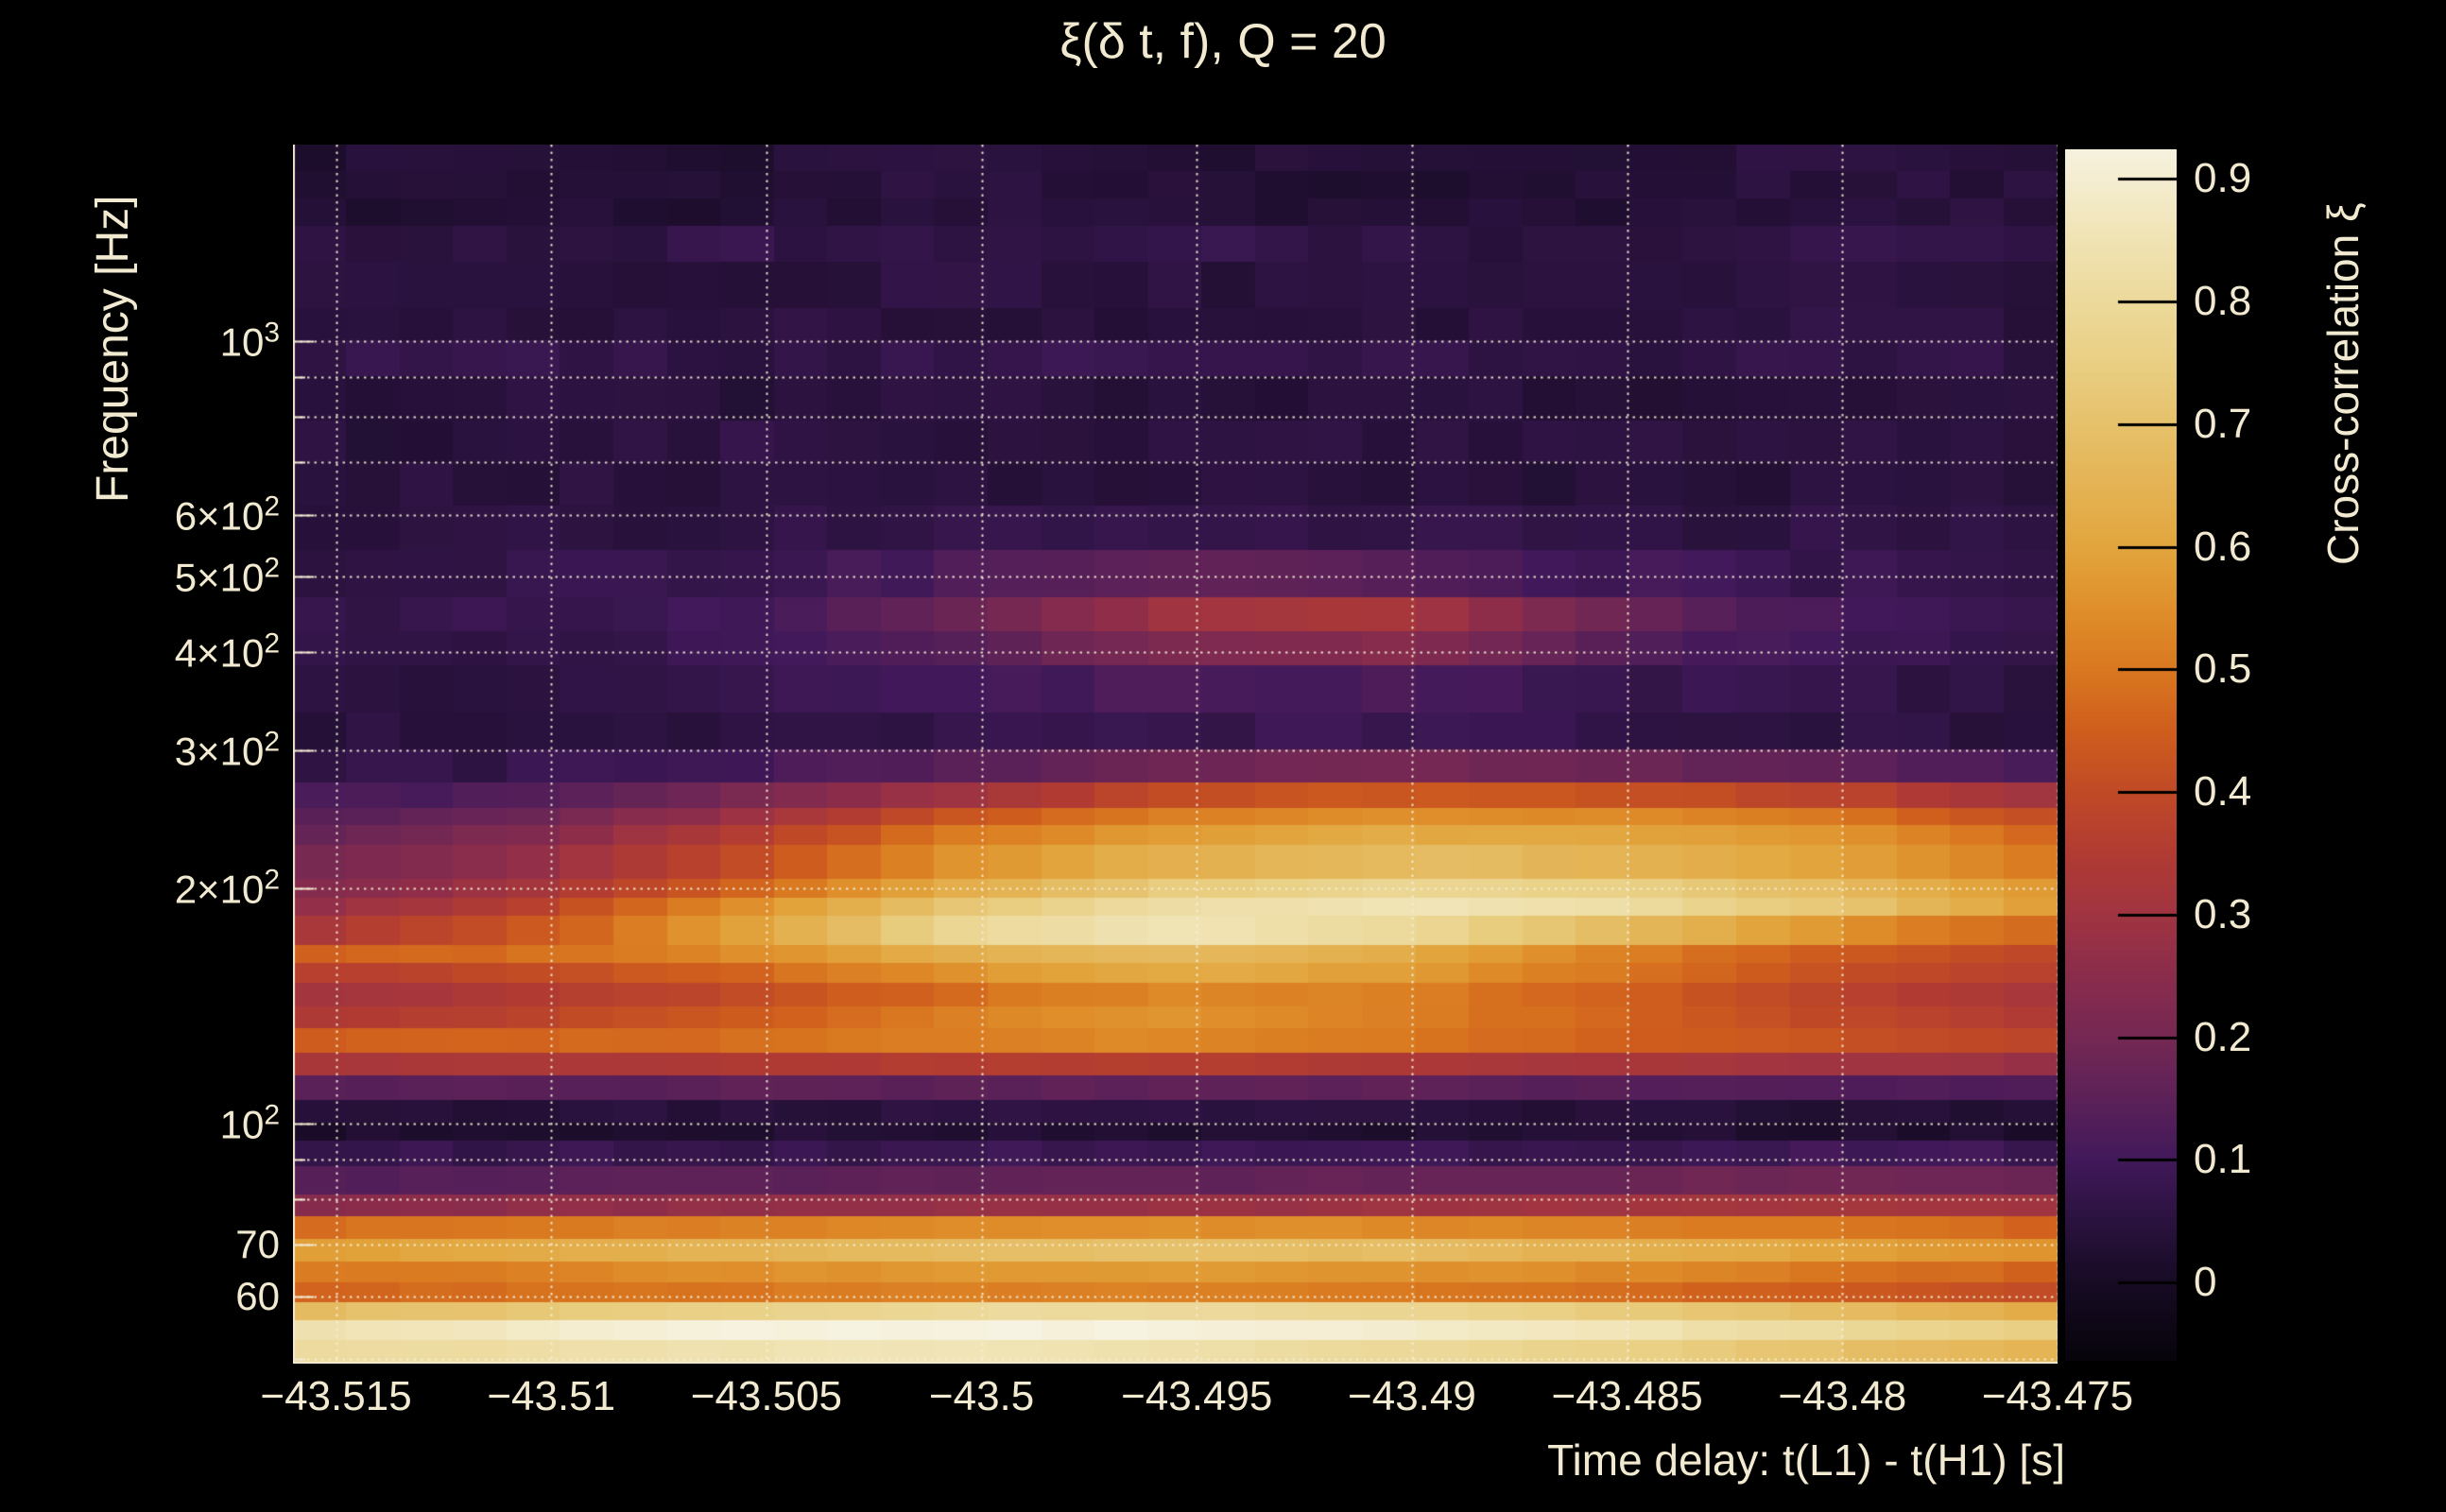  I want to click on x-tick-label: −43.51, so click(551, 1396).